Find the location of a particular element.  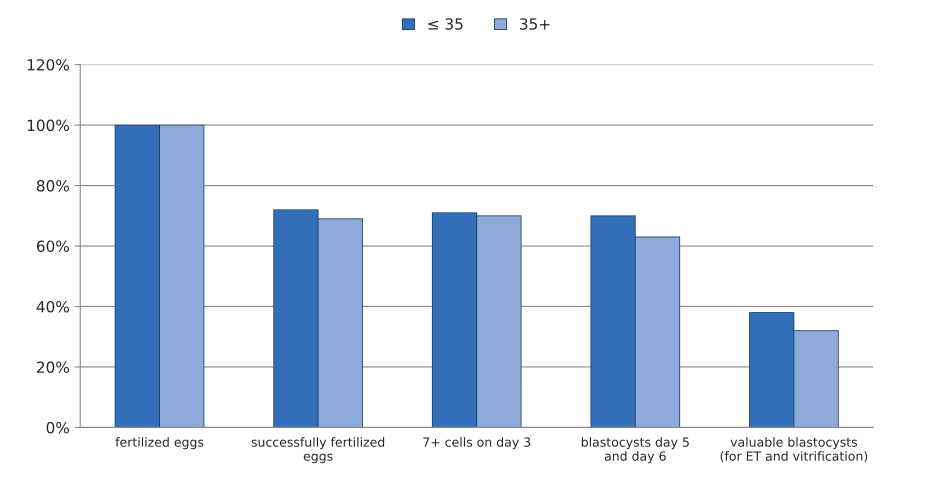

y-tick-label: 40% is located at coordinates (52, 306).